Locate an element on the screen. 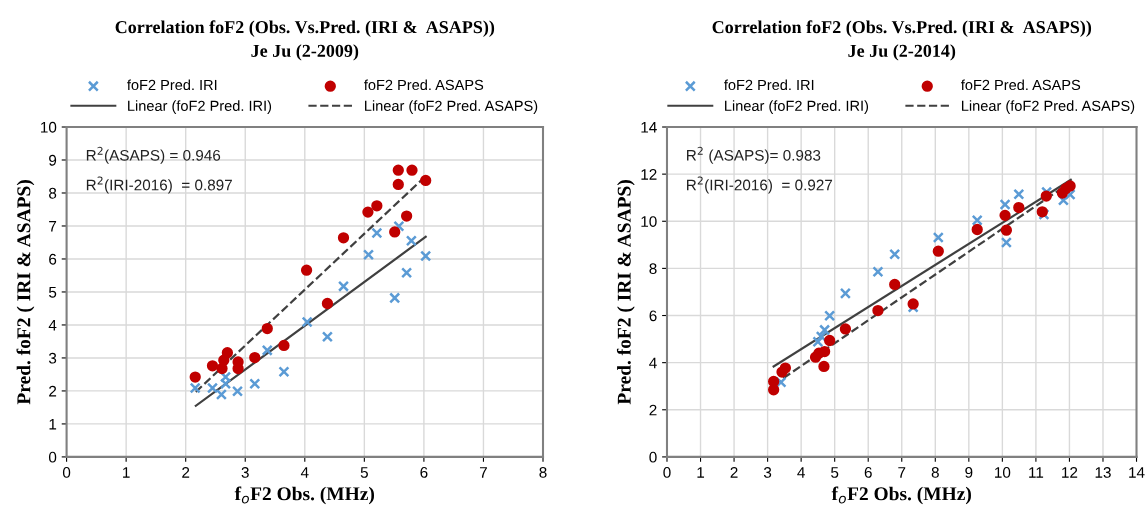 Image resolution: width=1148 pixels, height=527 pixels. annotation: R$^{2}$ (ASAPS)= 0.983 is located at coordinates (754, 155).